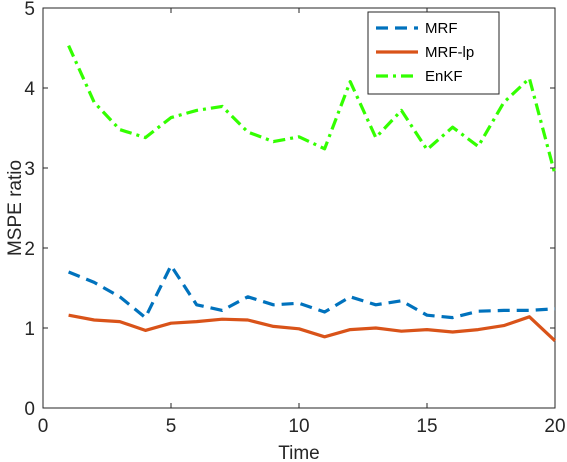 This screenshot has width=567, height=462. What do you see at coordinates (29, 169) in the screenshot?
I see `y-tick-label: 3` at bounding box center [29, 169].